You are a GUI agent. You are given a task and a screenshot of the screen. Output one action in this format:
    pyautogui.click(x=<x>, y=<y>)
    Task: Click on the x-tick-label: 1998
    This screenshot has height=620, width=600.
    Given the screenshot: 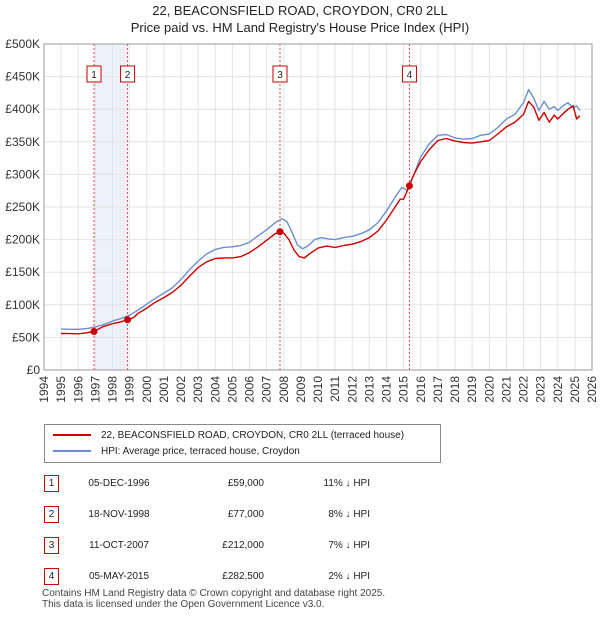 What is the action you would take?
    pyautogui.click(x=113, y=389)
    